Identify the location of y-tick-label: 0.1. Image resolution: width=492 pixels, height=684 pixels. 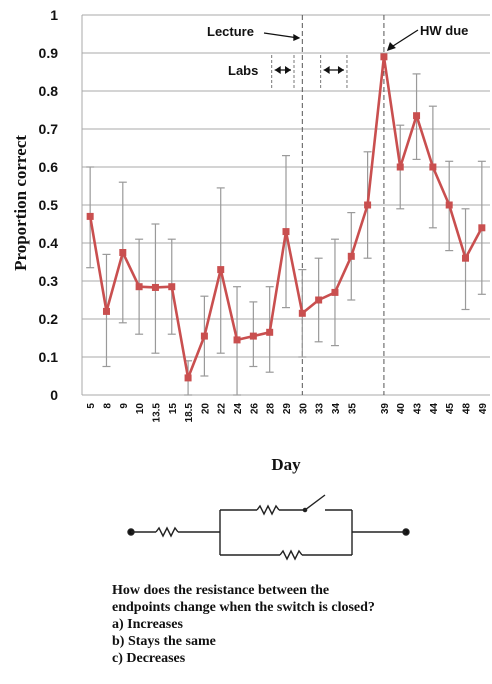
(49, 357).